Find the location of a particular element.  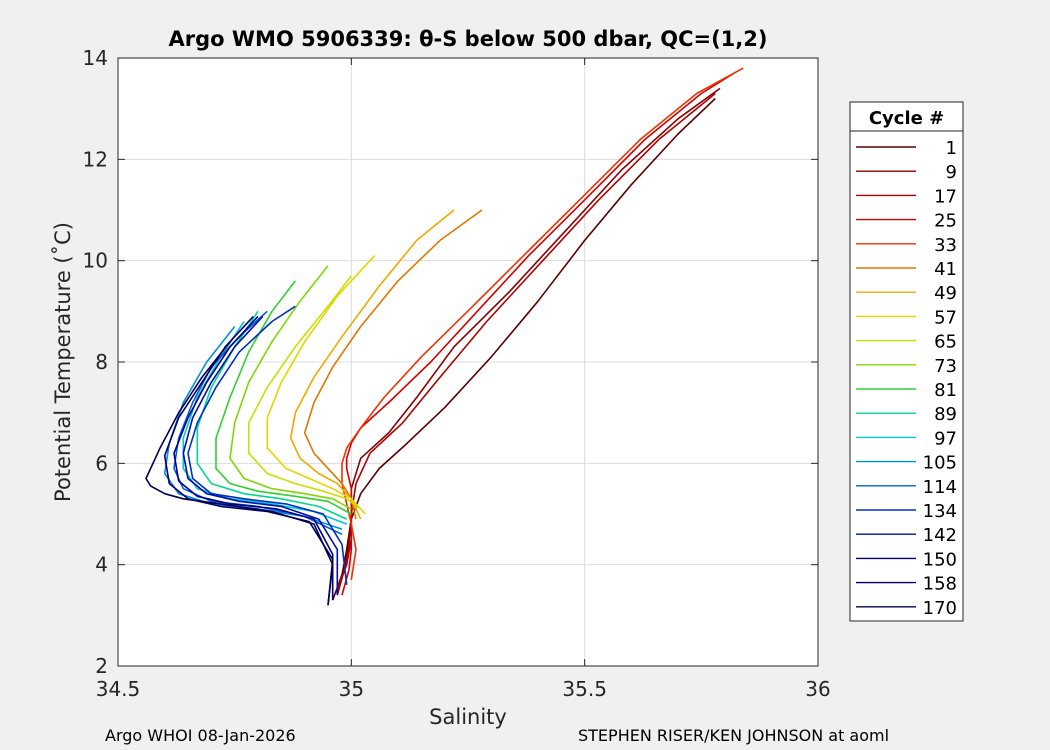

y-tick-label: 4 is located at coordinates (101, 565).